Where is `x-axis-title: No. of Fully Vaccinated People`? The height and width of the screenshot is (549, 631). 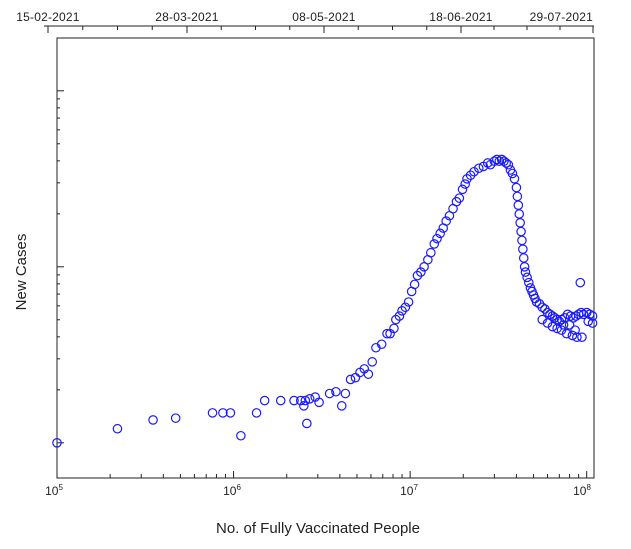 x-axis-title: No. of Fully Vaccinated People is located at coordinates (318, 528).